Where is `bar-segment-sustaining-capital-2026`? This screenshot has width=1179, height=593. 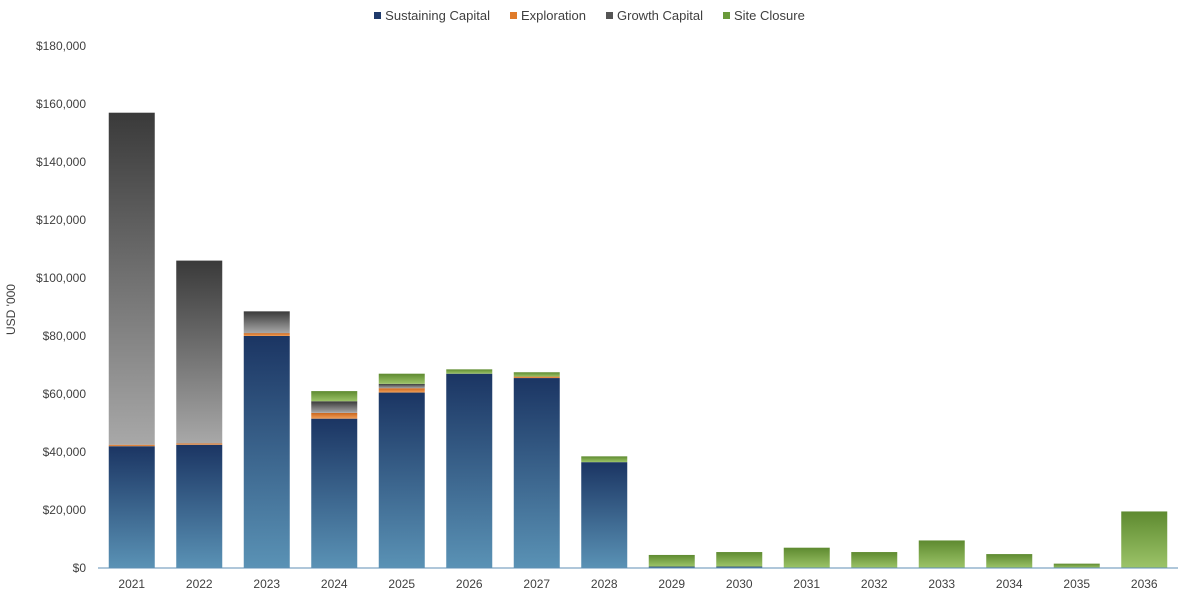
bar-segment-sustaining-capital-2026 is located at coordinates (469, 470).